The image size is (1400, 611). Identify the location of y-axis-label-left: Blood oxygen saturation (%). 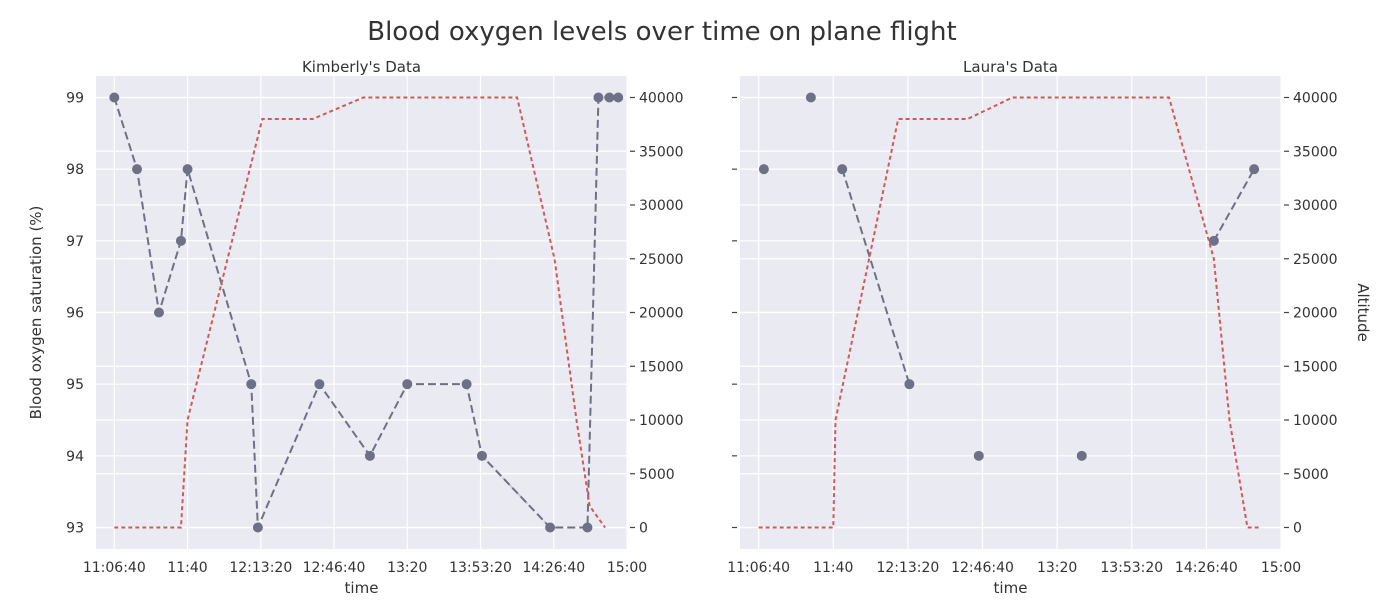
(36, 313).